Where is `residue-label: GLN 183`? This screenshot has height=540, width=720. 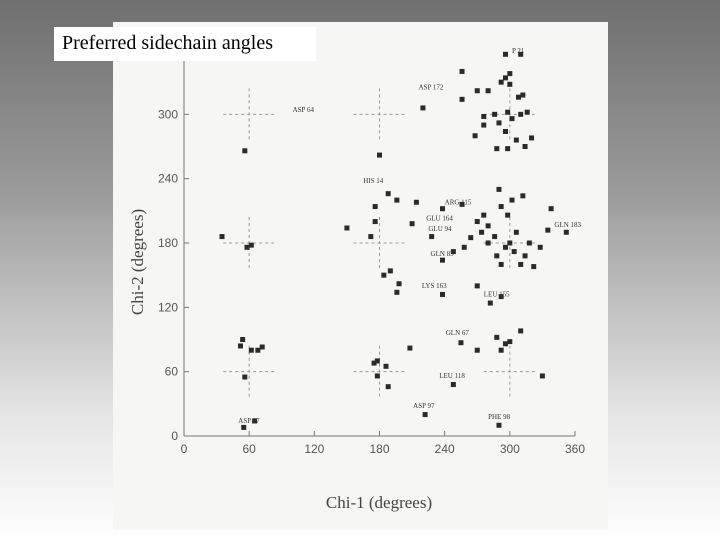 residue-label: GLN 183 is located at coordinates (567, 225).